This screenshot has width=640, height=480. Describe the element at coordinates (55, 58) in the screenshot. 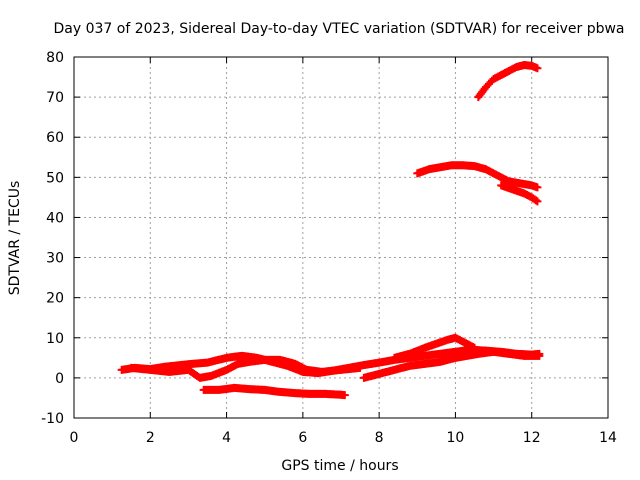

I see `y-tick-label: 80` at that location.